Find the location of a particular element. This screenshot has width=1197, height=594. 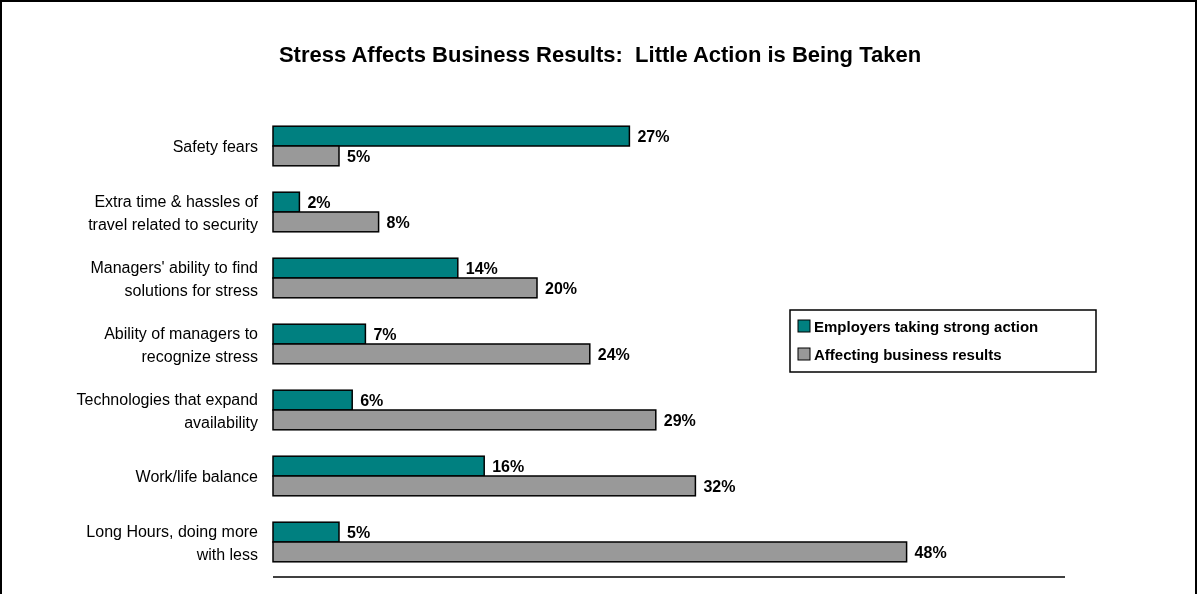

y-tick-label: Long Hours, doing more with less is located at coordinates (172, 542).